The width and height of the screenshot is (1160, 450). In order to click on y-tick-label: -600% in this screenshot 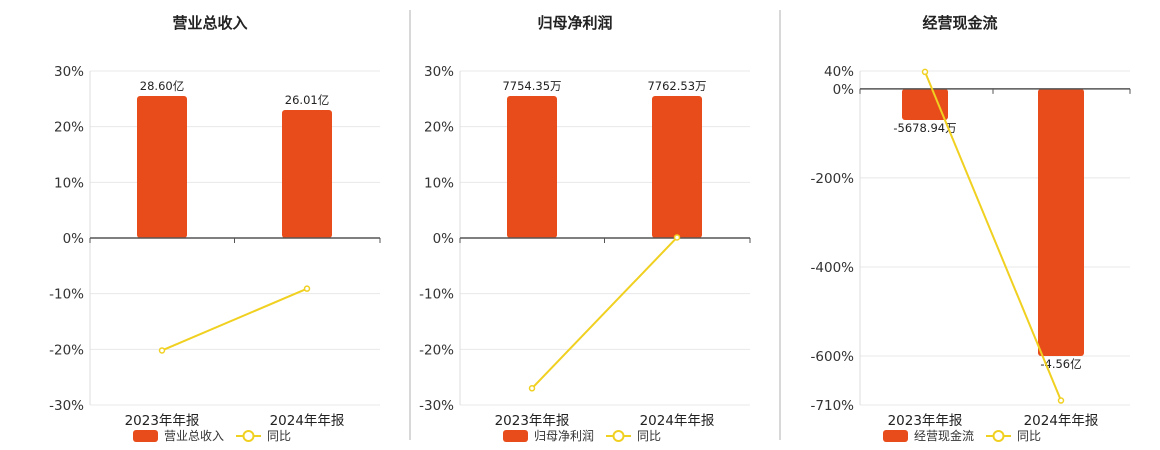, I will do `click(833, 357)`.